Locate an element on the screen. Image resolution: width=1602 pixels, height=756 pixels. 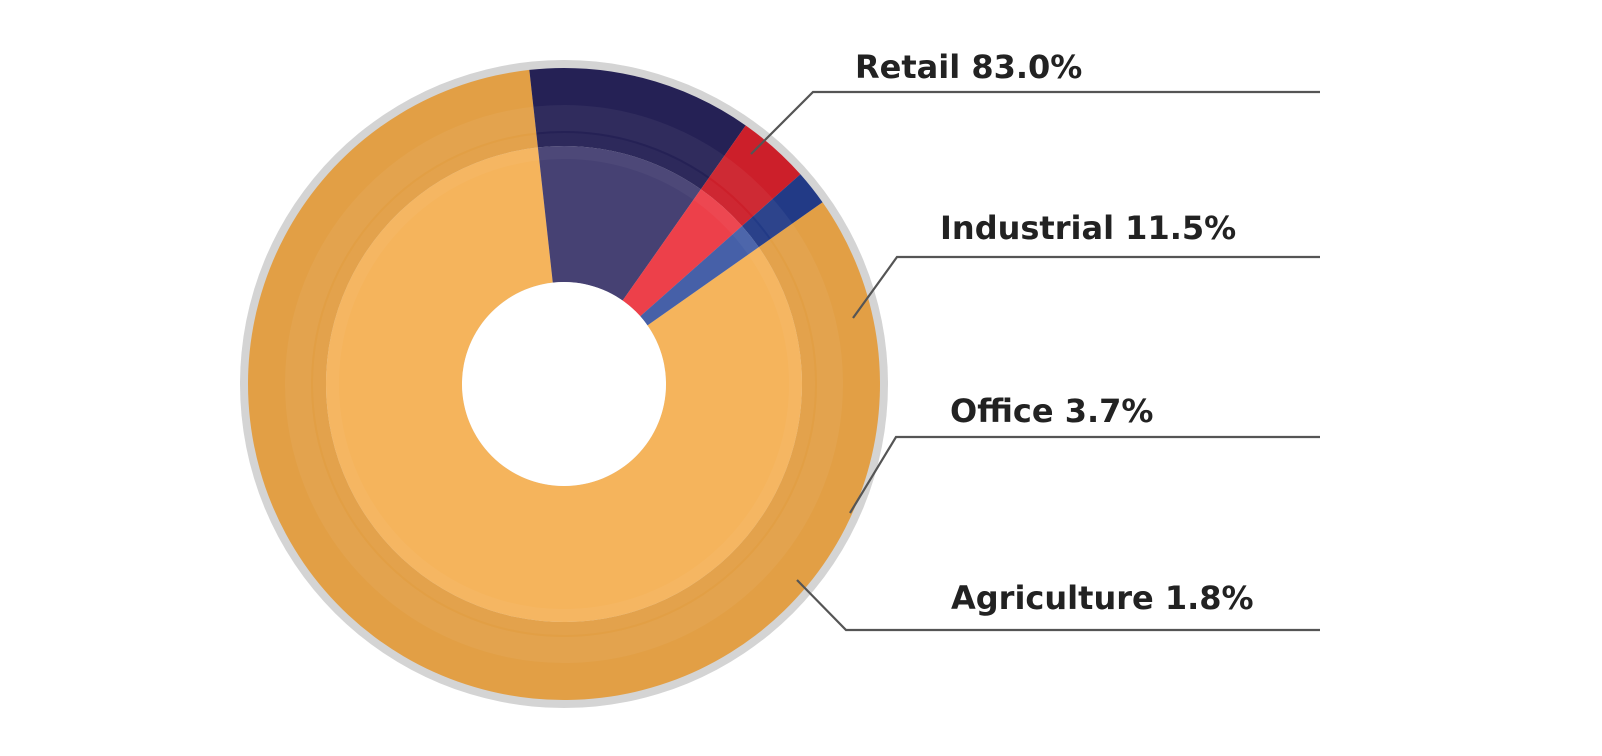
slice-office-outer is located at coordinates (750, 176).